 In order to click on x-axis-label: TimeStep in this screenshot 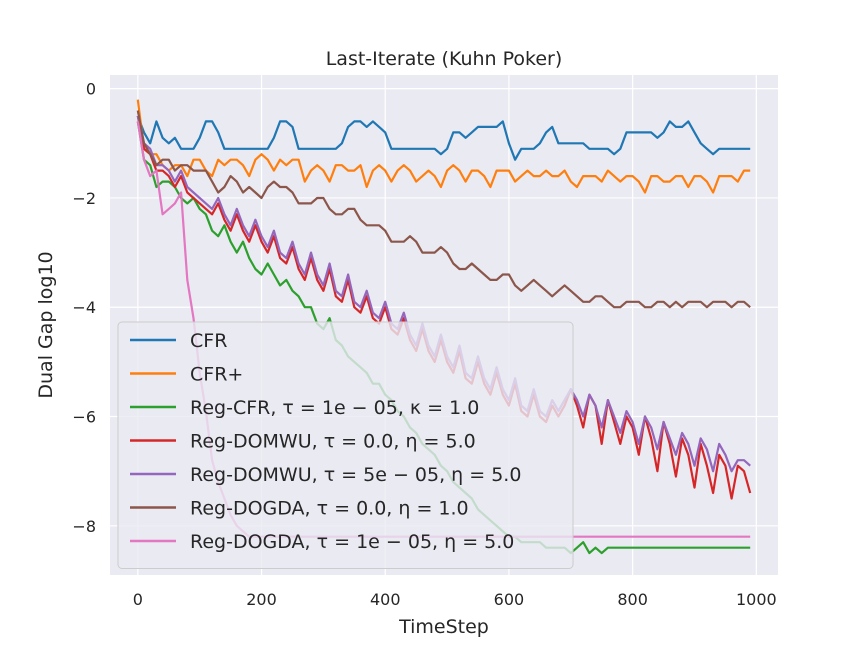, I will do `click(443, 627)`.